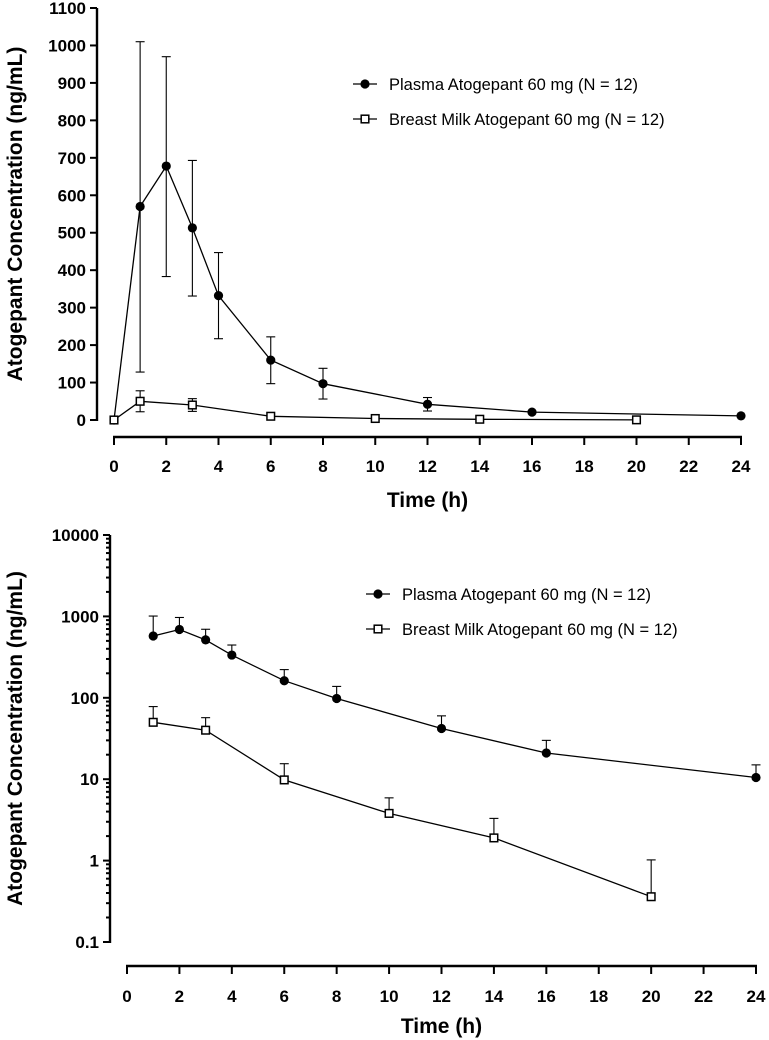  What do you see at coordinates (72, 270) in the screenshot?
I see `y-tick-label: 400` at bounding box center [72, 270].